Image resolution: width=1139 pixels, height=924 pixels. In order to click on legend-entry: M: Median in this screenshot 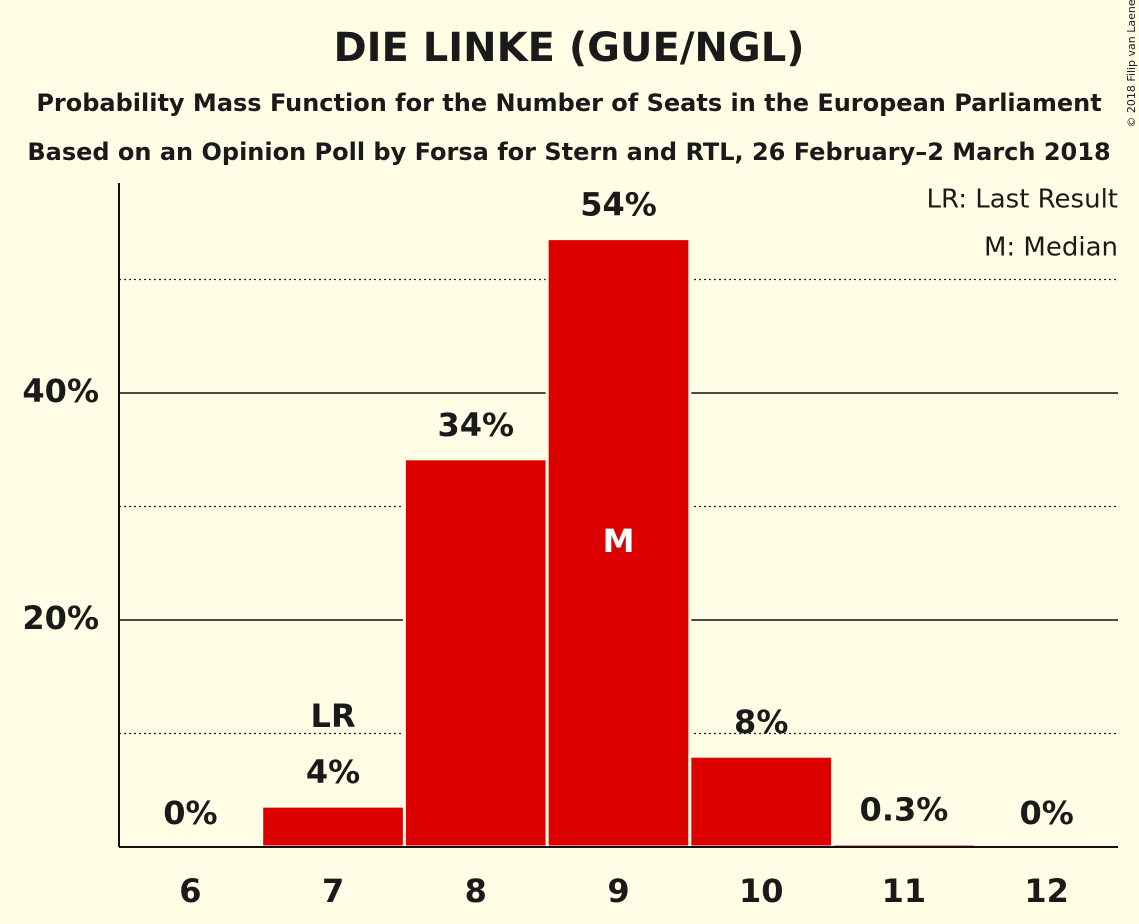, I will do `click(1051, 248)`.